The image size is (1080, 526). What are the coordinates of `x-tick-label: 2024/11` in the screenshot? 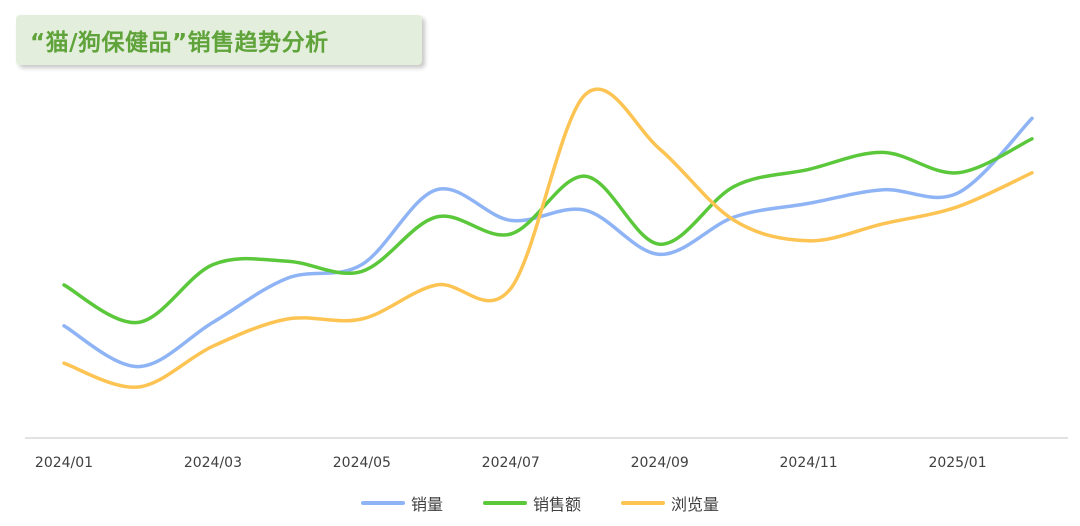 It's located at (809, 463).